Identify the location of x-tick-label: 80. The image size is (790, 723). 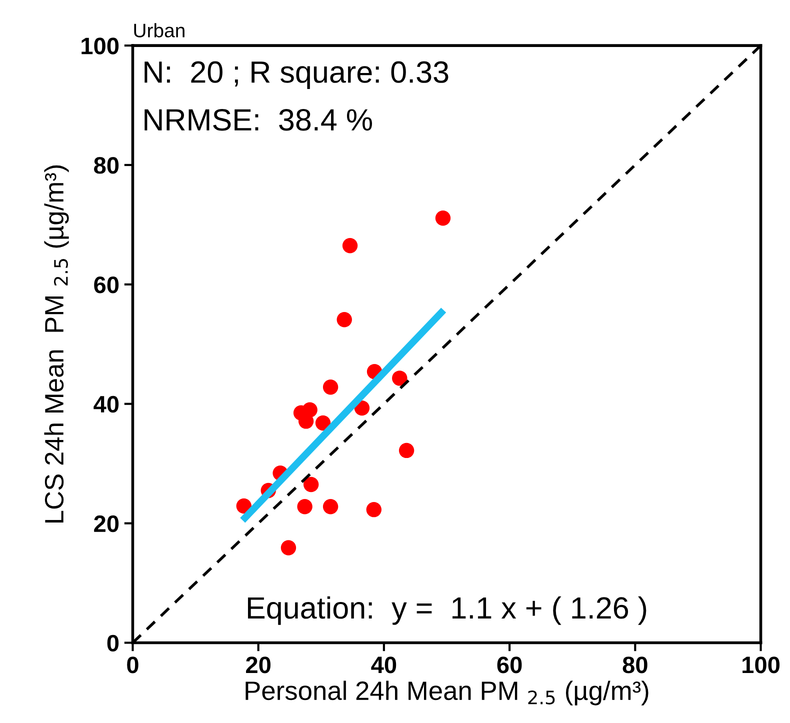
(635, 665).